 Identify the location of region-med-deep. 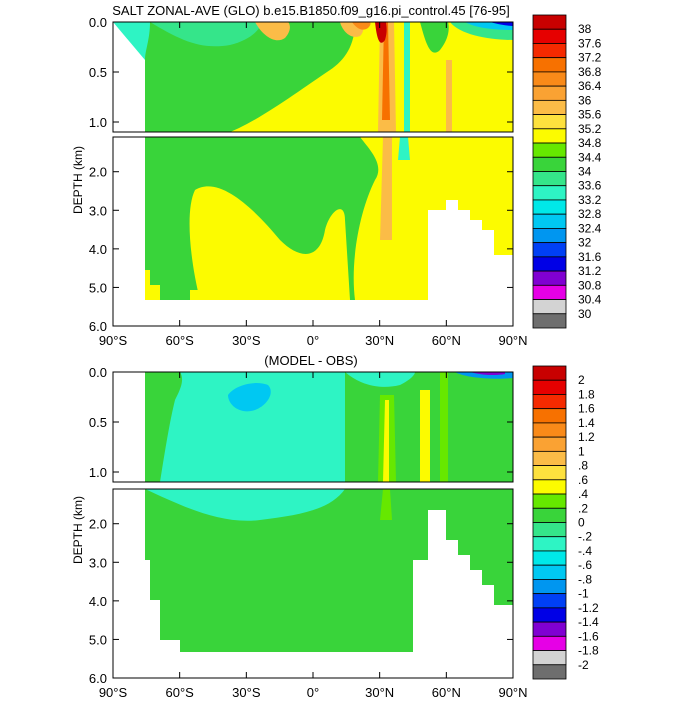
(386, 188).